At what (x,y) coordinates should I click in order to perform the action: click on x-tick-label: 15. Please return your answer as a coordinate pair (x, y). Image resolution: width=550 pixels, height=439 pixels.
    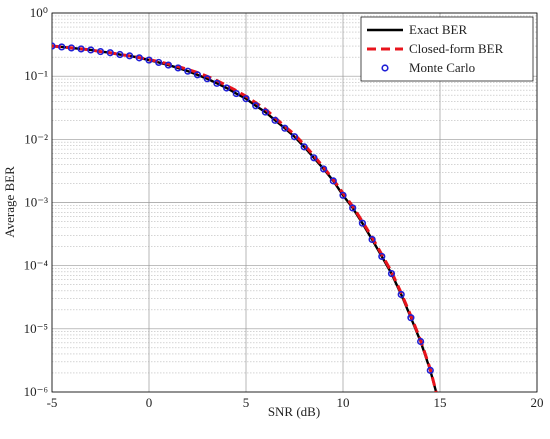
    Looking at the image, I should click on (440, 402).